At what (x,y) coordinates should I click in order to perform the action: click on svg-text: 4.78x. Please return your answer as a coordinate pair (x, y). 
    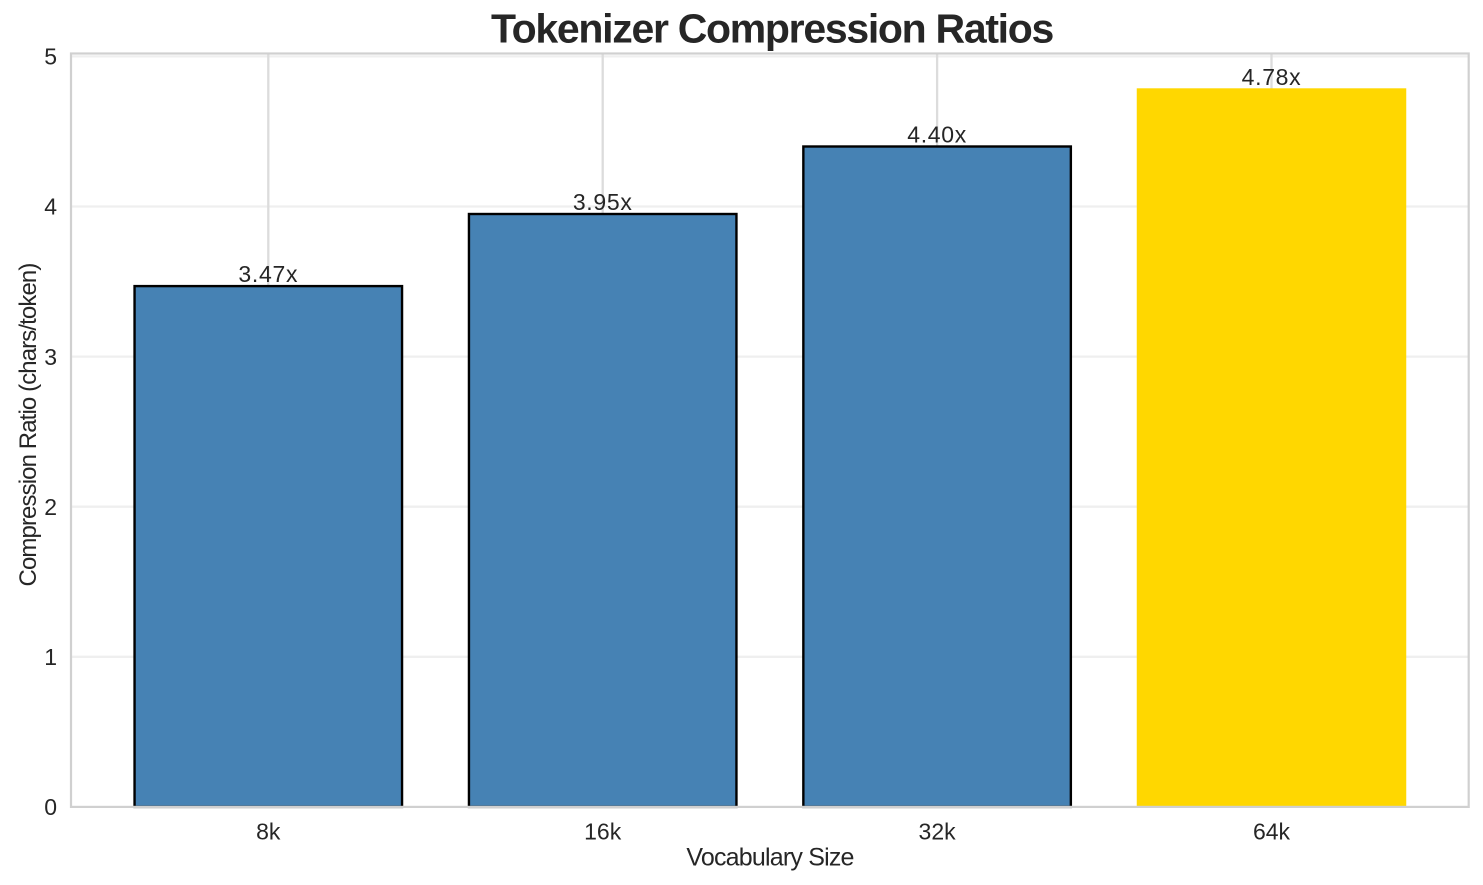
    Looking at the image, I should click on (1272, 77).